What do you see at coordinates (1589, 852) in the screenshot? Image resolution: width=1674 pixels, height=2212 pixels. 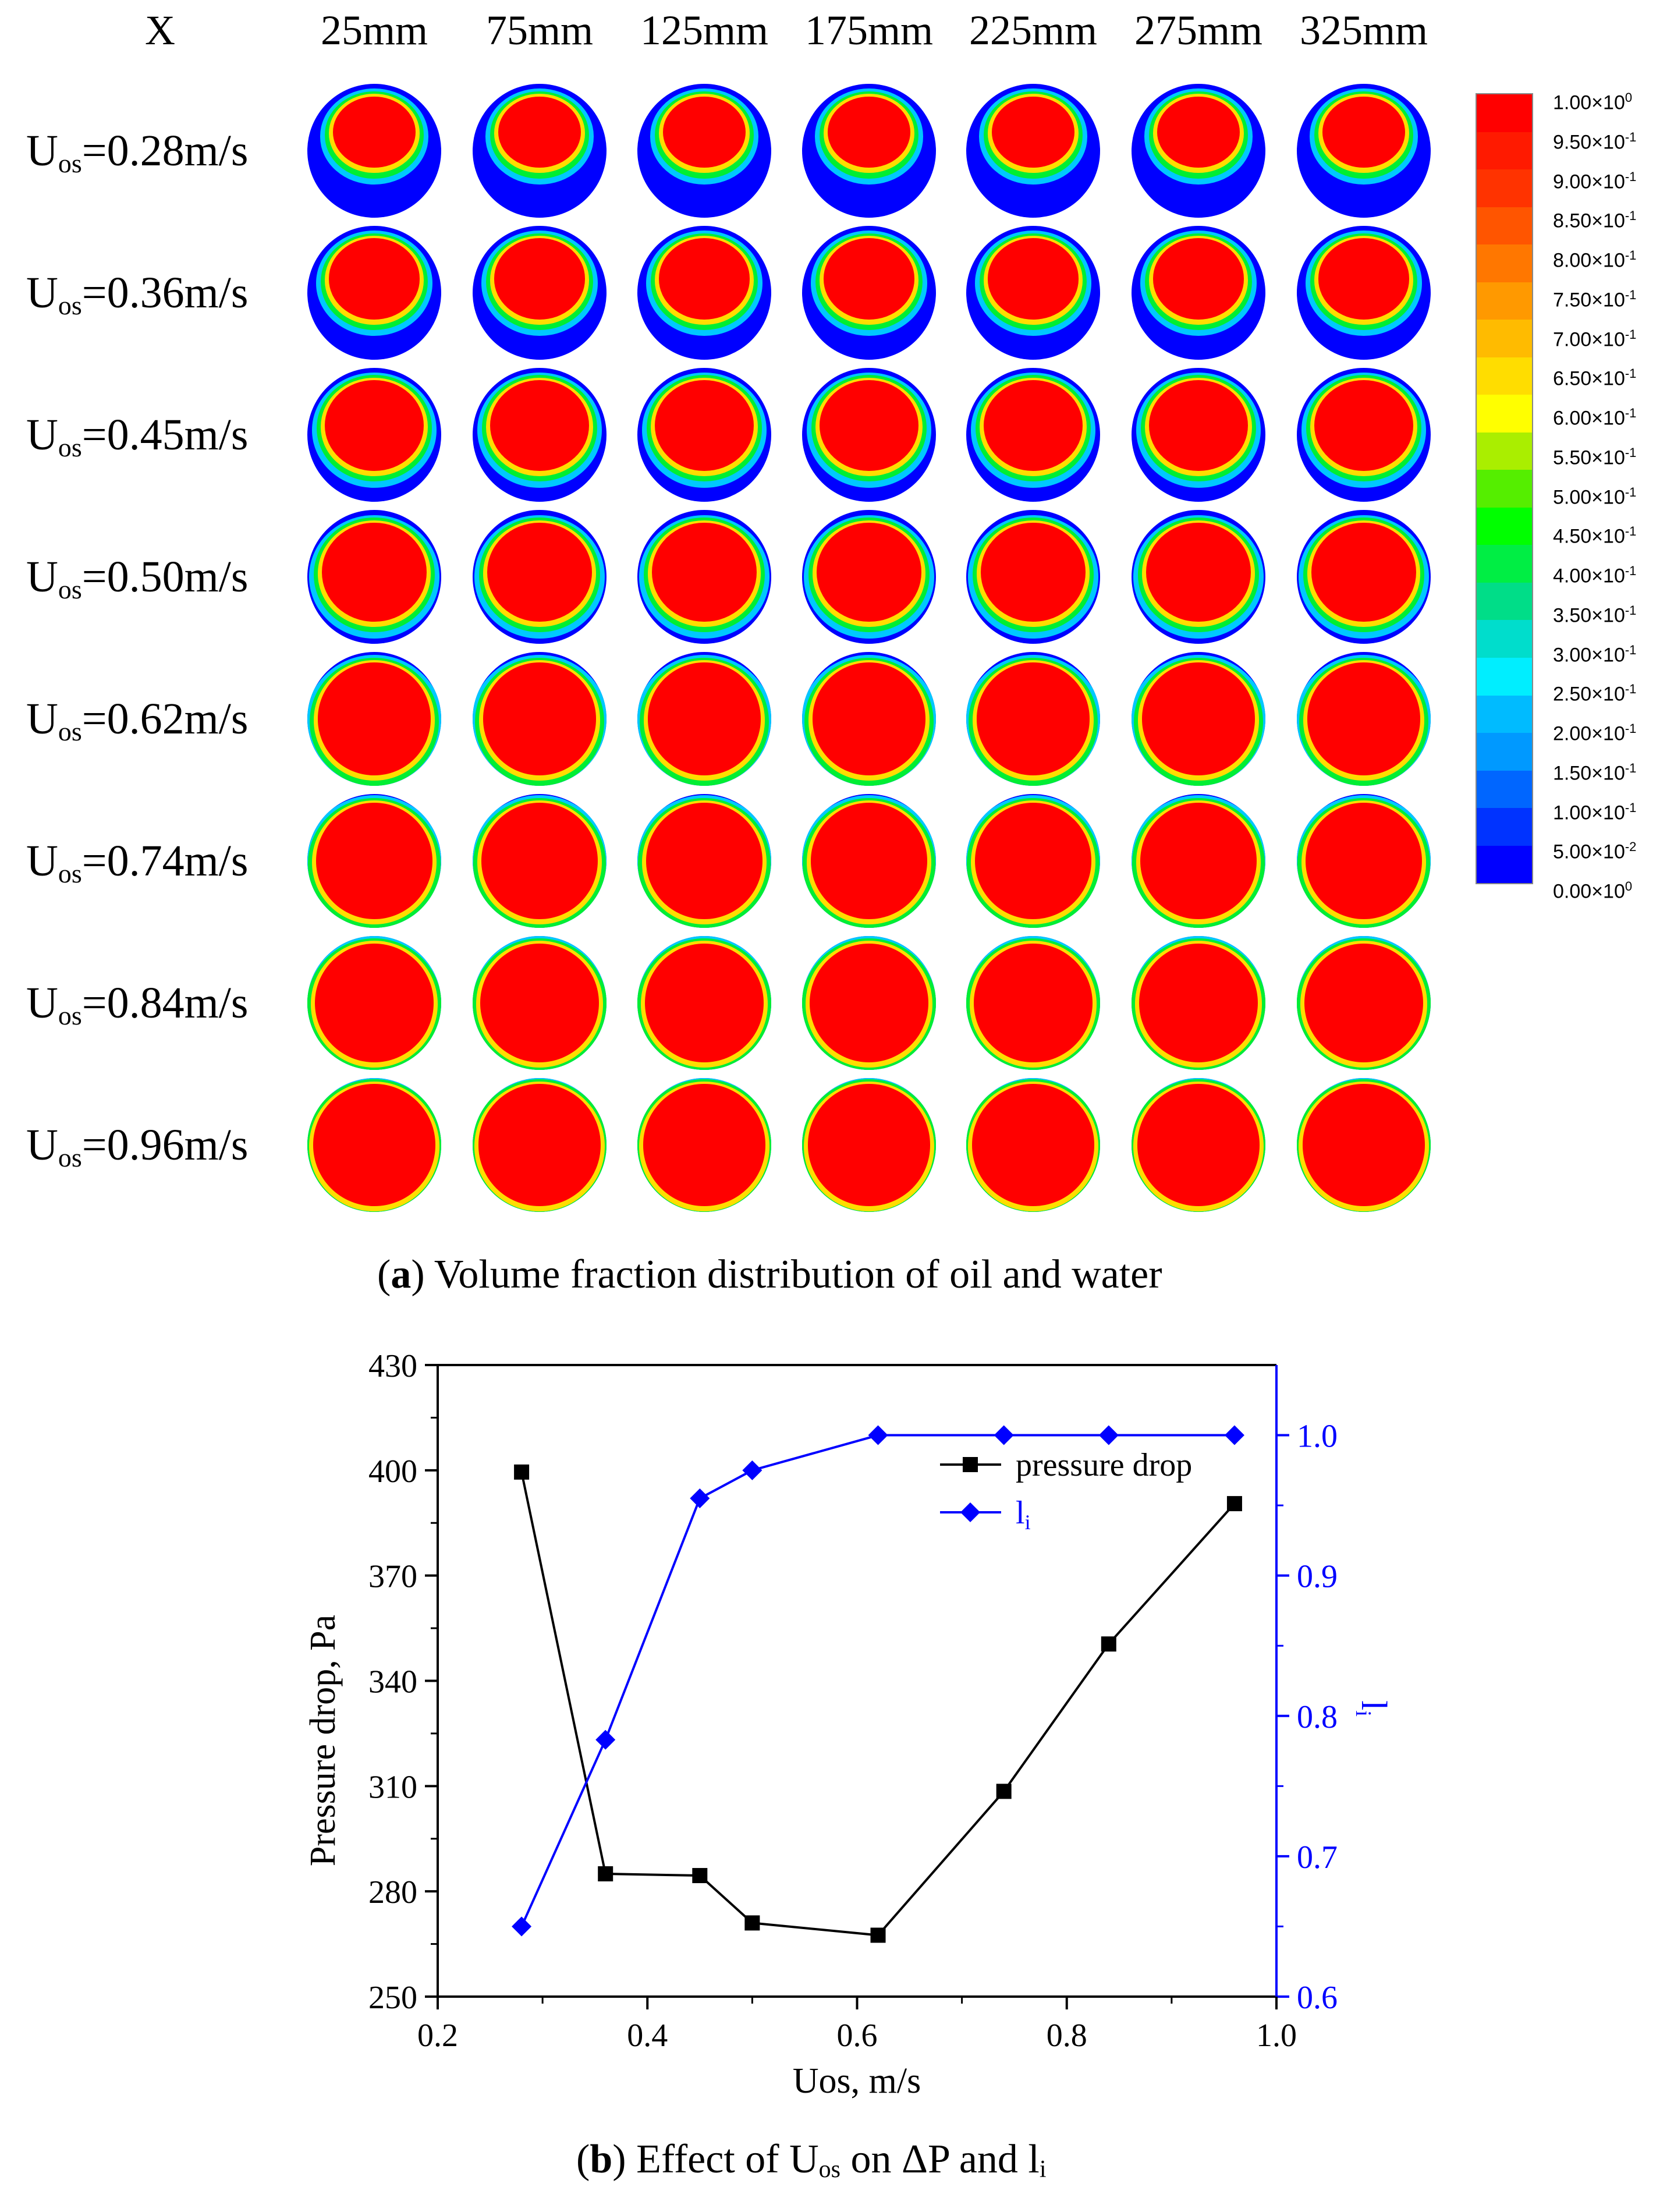 I see `colorbar-tick-mantissa: 5.00×10` at bounding box center [1589, 852].